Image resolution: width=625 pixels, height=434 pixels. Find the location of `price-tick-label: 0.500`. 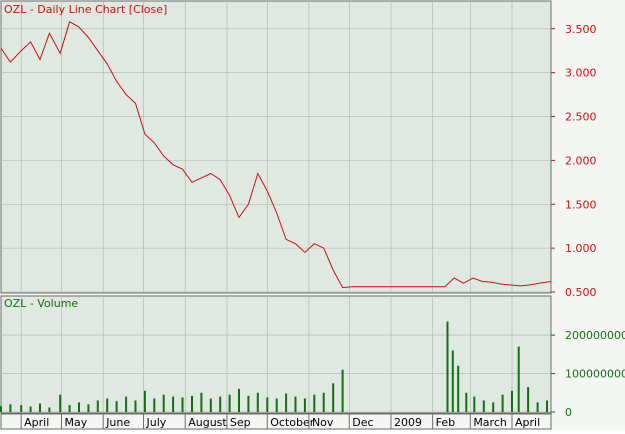

price-tick-label: 0.500 is located at coordinates (581, 292).